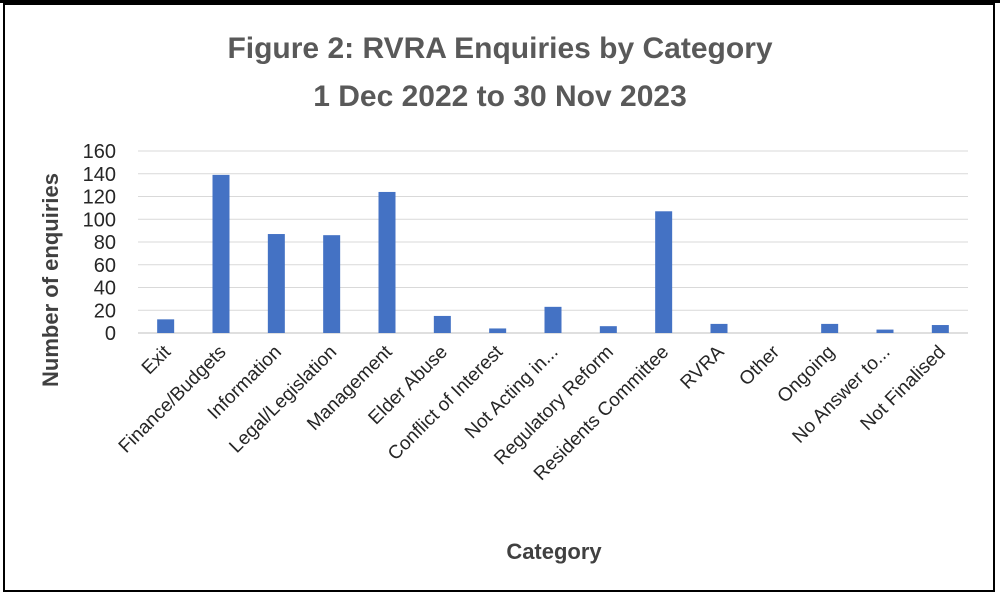 This screenshot has height=595, width=1000. I want to click on y-tick-label: 60, so click(105, 266).